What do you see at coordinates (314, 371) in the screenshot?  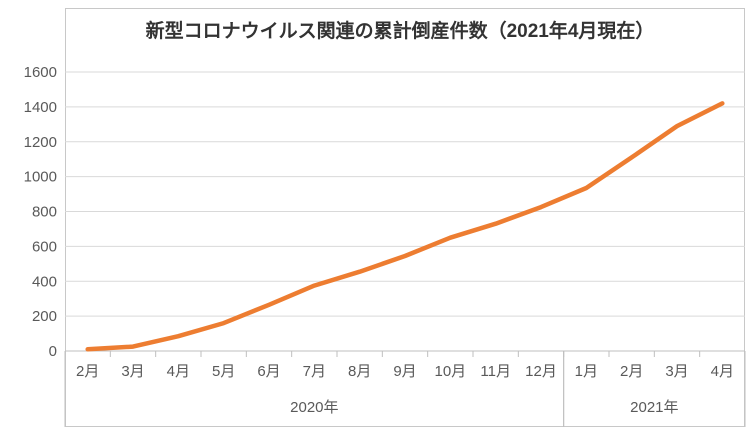 I see `month-label: 7月` at bounding box center [314, 371].